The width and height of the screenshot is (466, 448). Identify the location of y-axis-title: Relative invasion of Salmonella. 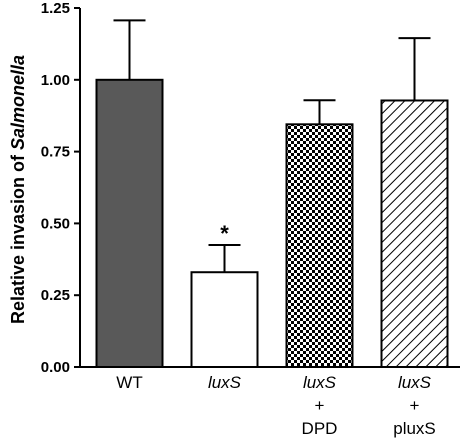
(18, 189).